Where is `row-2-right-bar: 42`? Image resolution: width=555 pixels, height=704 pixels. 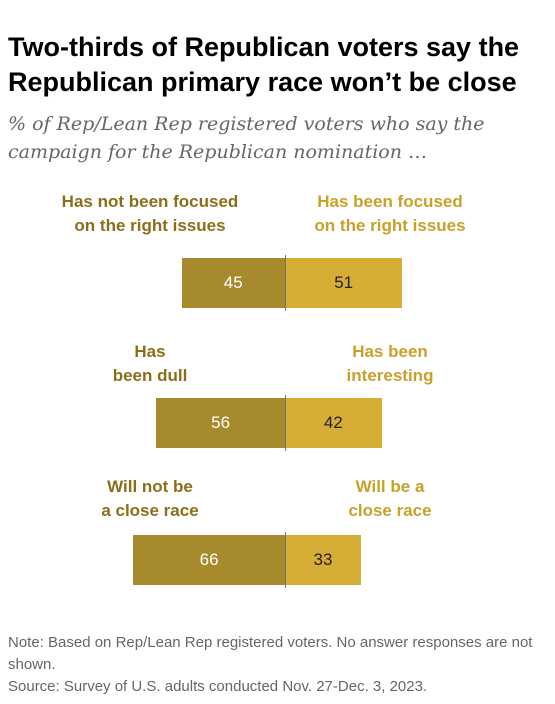 row-2-right-bar: 42 is located at coordinates (333, 423).